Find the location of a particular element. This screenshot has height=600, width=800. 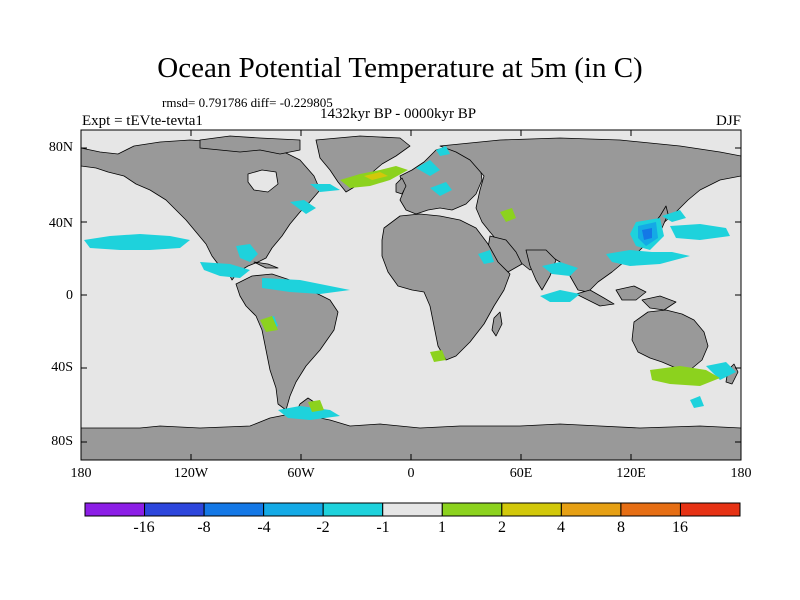

y-tick-label: 40S is located at coordinates (62, 367).